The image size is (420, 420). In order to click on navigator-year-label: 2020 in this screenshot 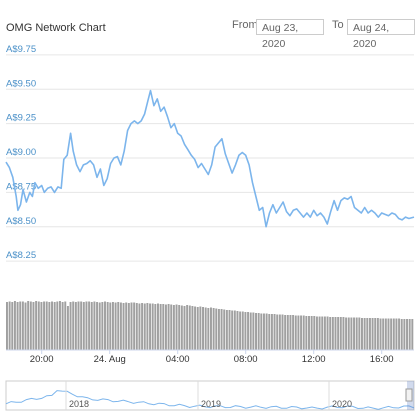, I will do `click(342, 404)`.